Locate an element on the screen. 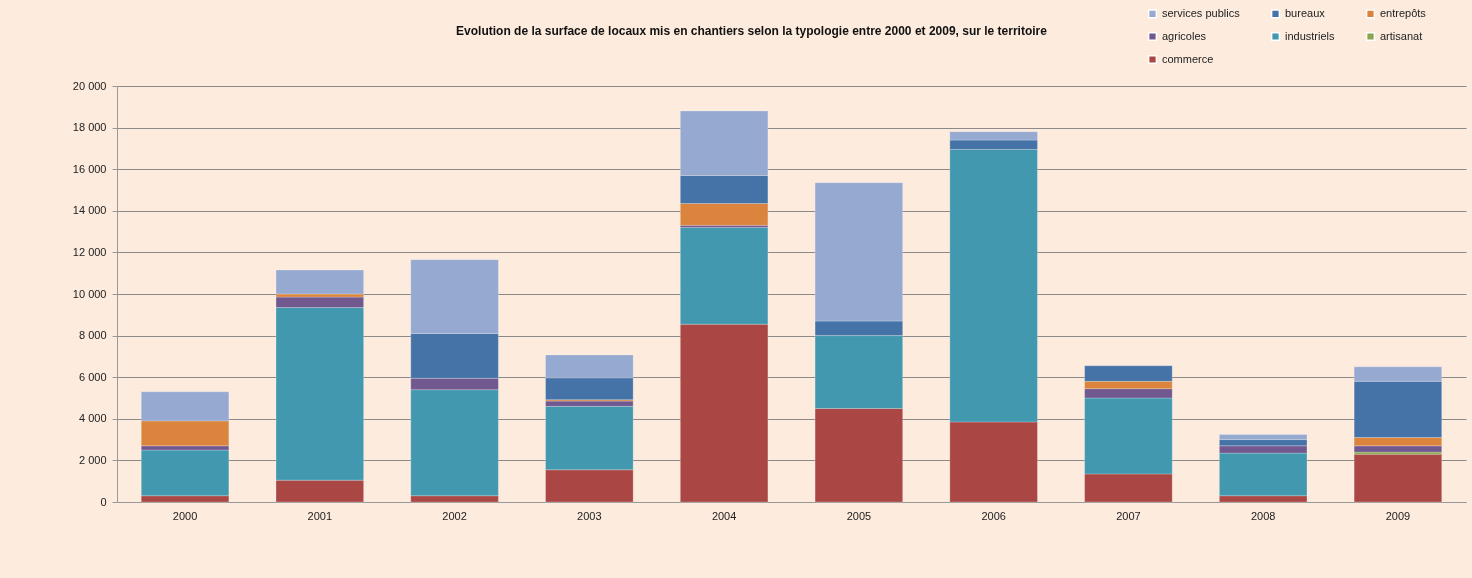 The image size is (1472, 578). y-tick-label: 6 000 is located at coordinates (92, 376).